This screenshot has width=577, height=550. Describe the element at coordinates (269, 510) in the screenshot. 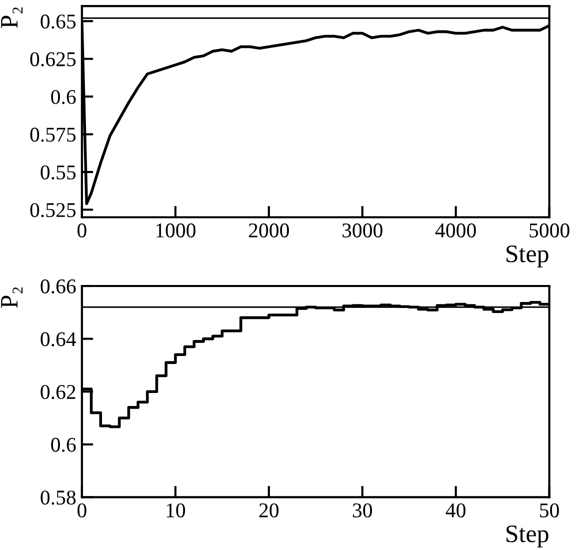

I see `x-tick-label: 20` at that location.